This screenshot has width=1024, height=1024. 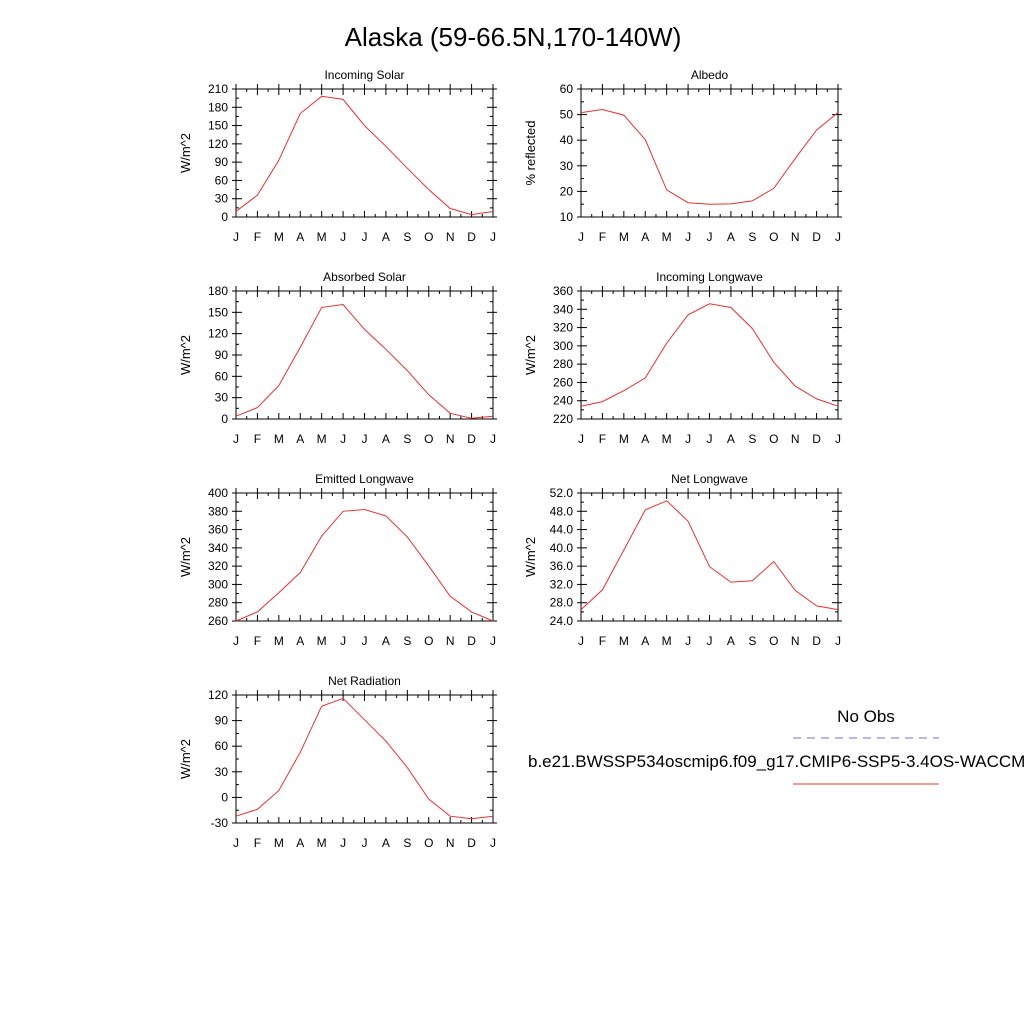 I want to click on y-tick-label: 50, so click(x=567, y=115).